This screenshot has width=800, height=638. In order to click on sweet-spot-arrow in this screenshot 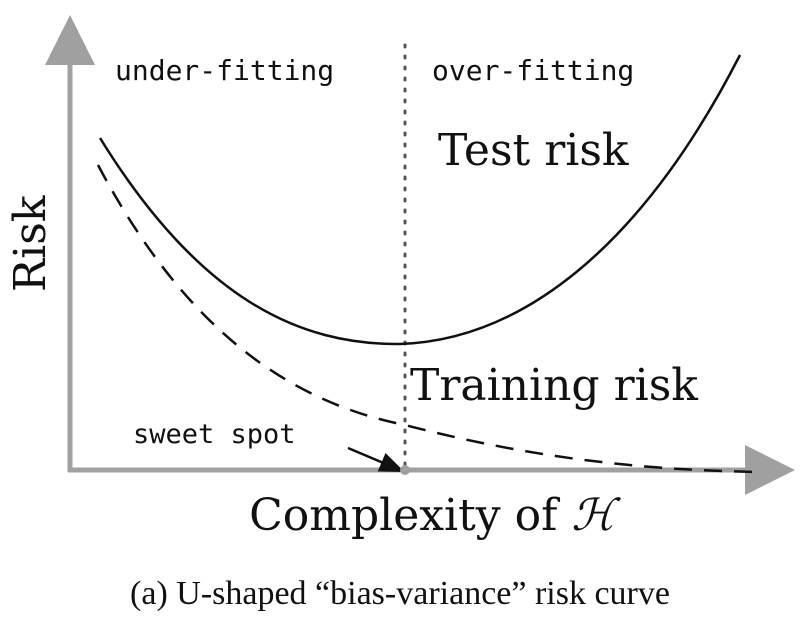, I will do `click(376, 459)`.